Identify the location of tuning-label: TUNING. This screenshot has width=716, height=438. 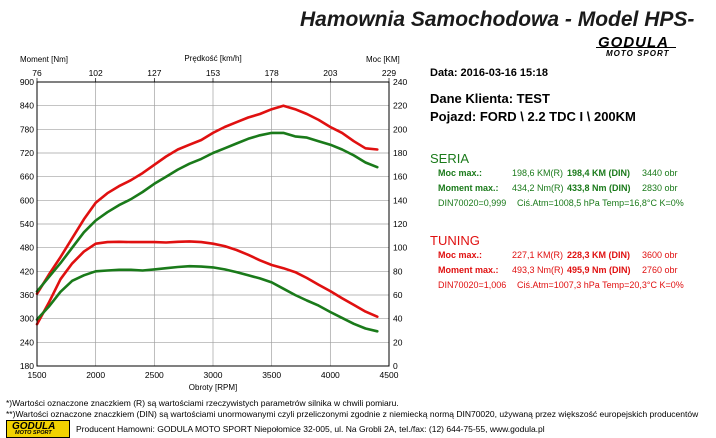
(455, 240).